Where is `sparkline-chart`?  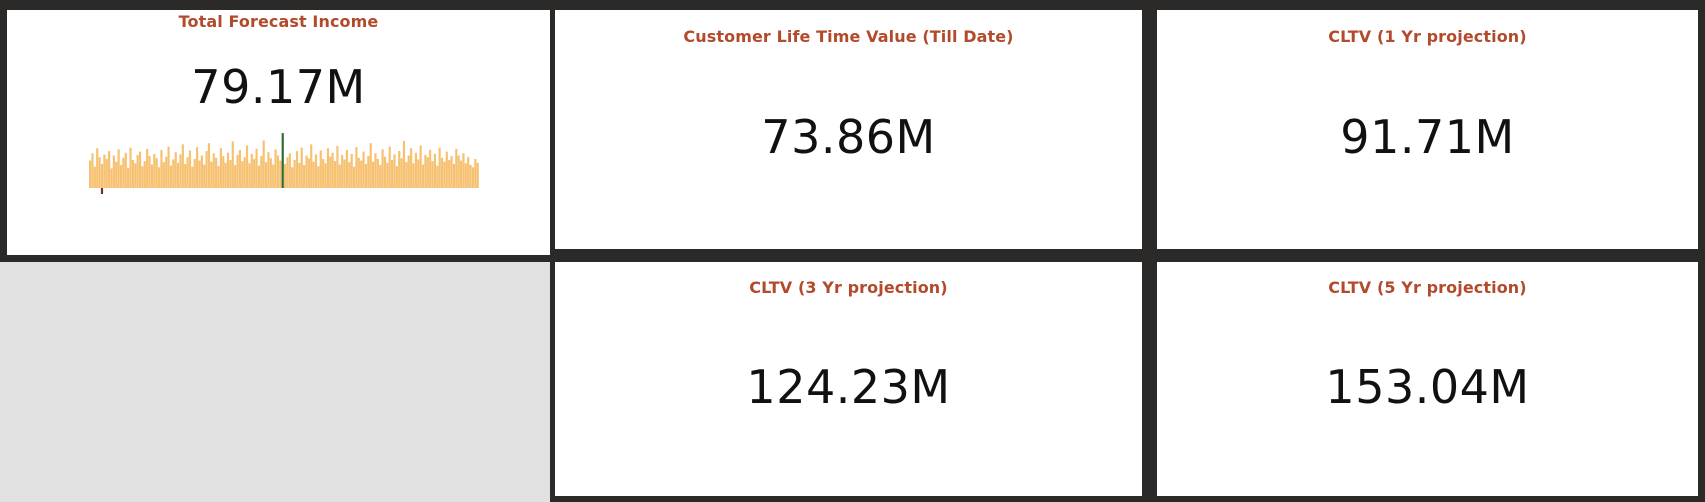
sparkline-chart is located at coordinates (284, 163).